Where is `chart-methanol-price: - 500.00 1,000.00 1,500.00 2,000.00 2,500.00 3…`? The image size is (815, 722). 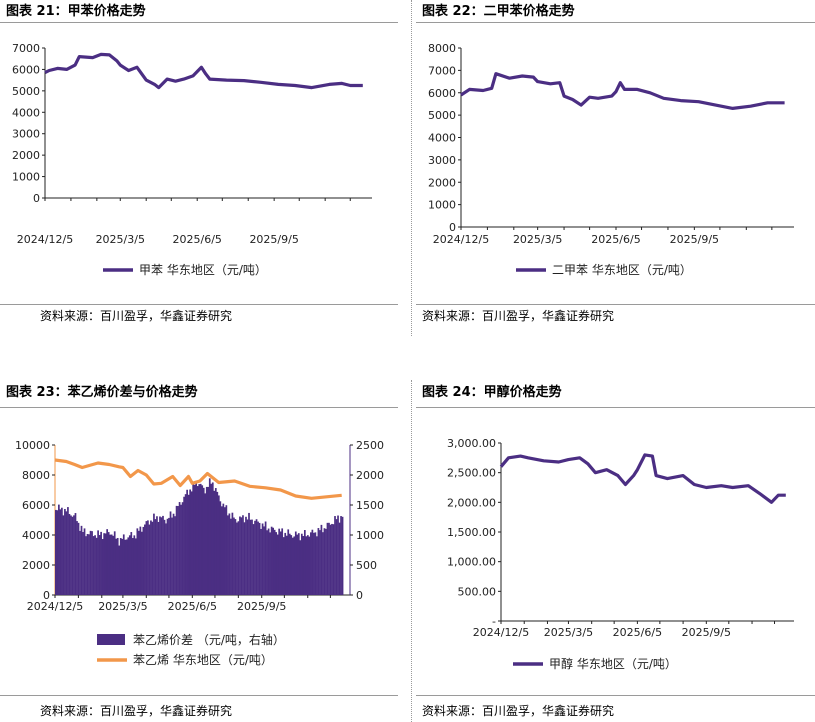
chart-methanol-price: - 500.00 1,000.00 1,500.00 2,000.00 2,500.00 3… is located at coordinates (620, 554).